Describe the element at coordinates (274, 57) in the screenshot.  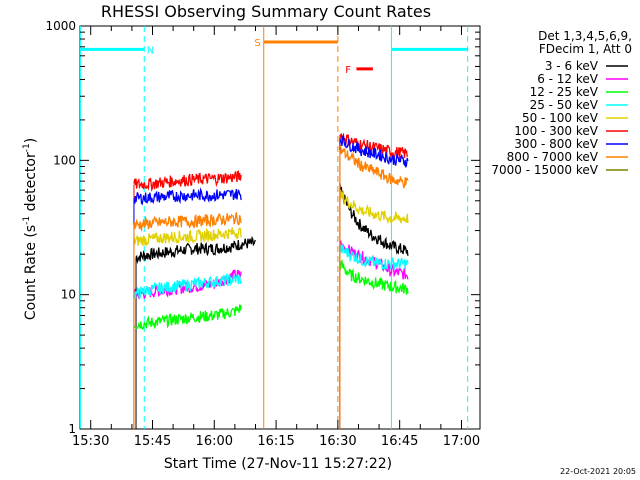
I see `flags-layer: N S F` at that location.